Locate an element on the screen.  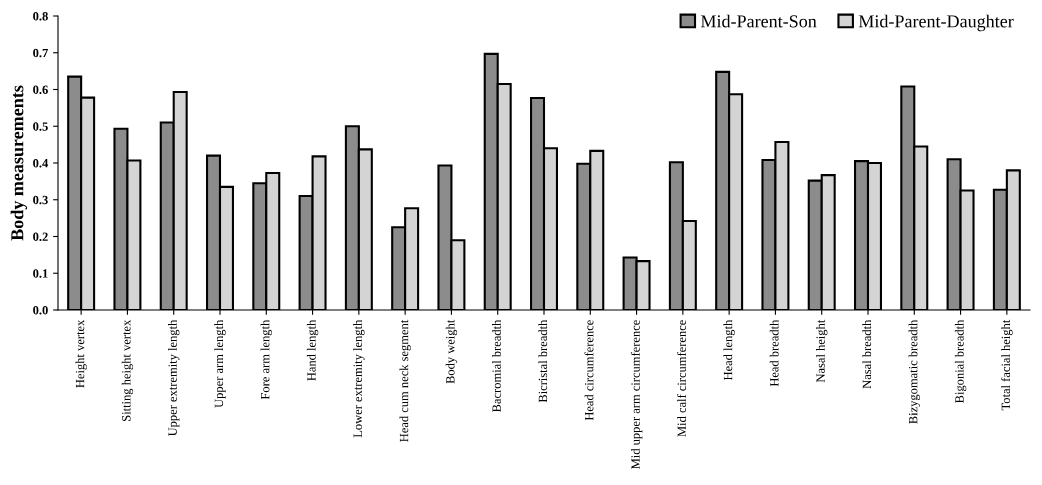
y-tick-label: 0.6 is located at coordinates (40, 90).